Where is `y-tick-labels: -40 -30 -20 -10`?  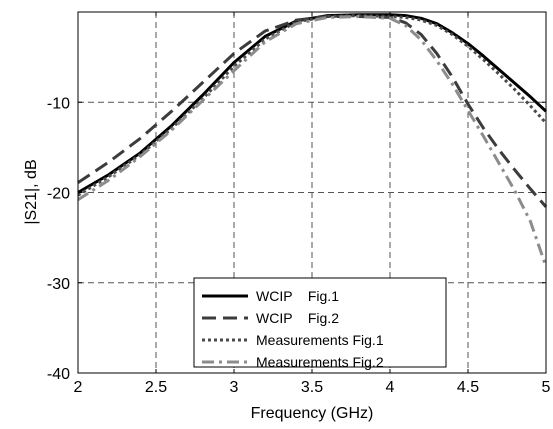 y-tick-labels: -40 -30 -20 -10 is located at coordinates (58, 239).